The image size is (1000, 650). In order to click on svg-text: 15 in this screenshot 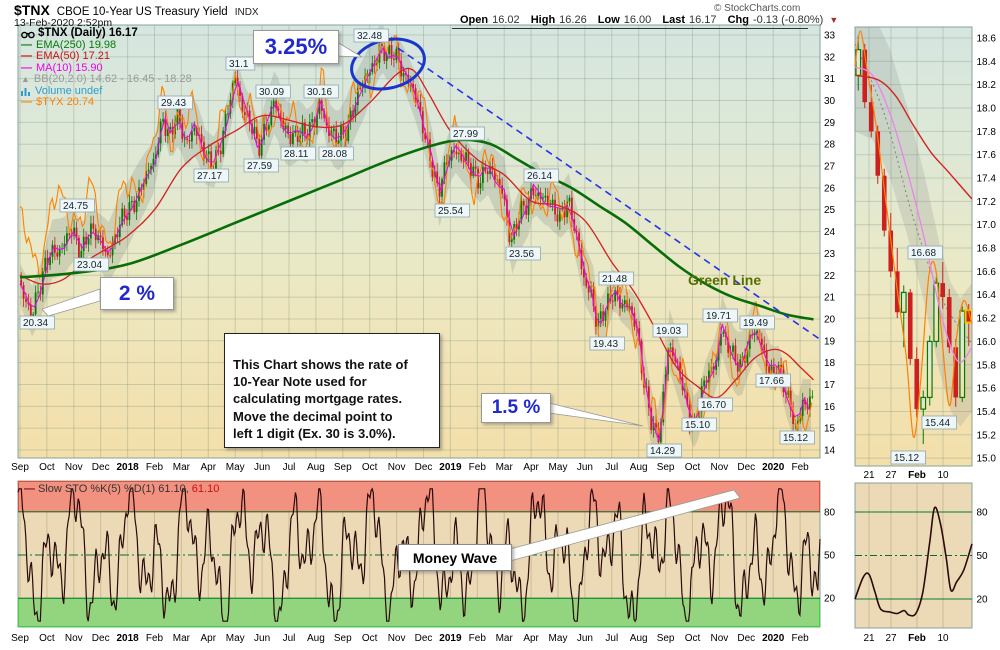, I will do `click(830, 429)`.